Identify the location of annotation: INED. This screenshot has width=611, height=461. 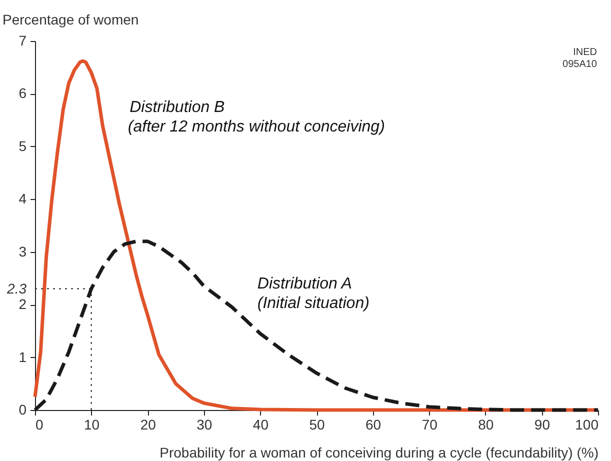
(585, 52).